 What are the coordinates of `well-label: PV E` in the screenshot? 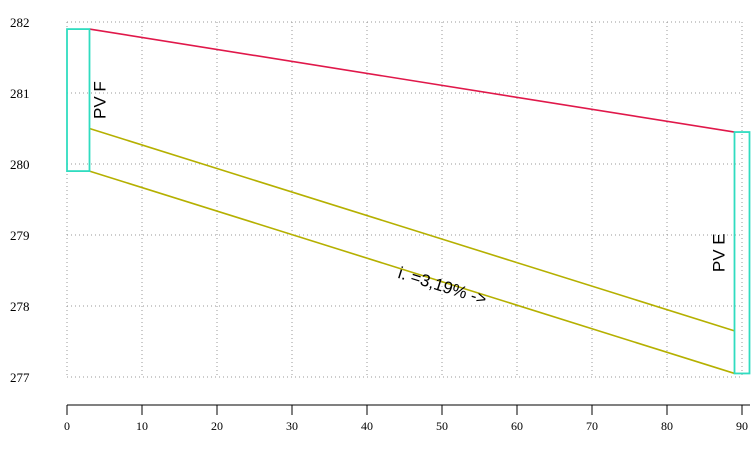 It's located at (719, 252).